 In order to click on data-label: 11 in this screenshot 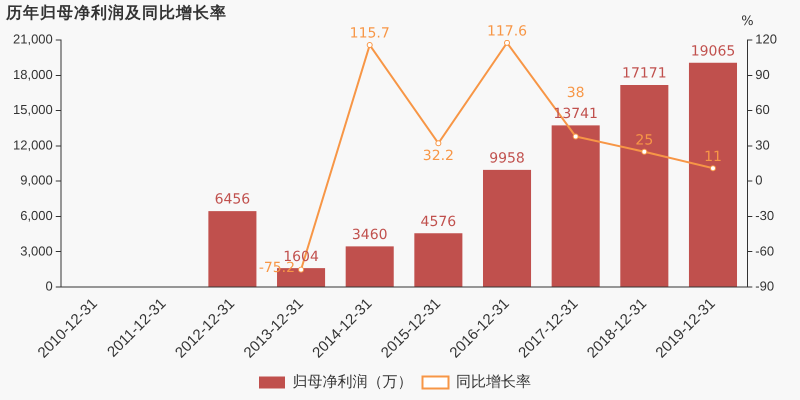, I will do `click(713, 156)`.